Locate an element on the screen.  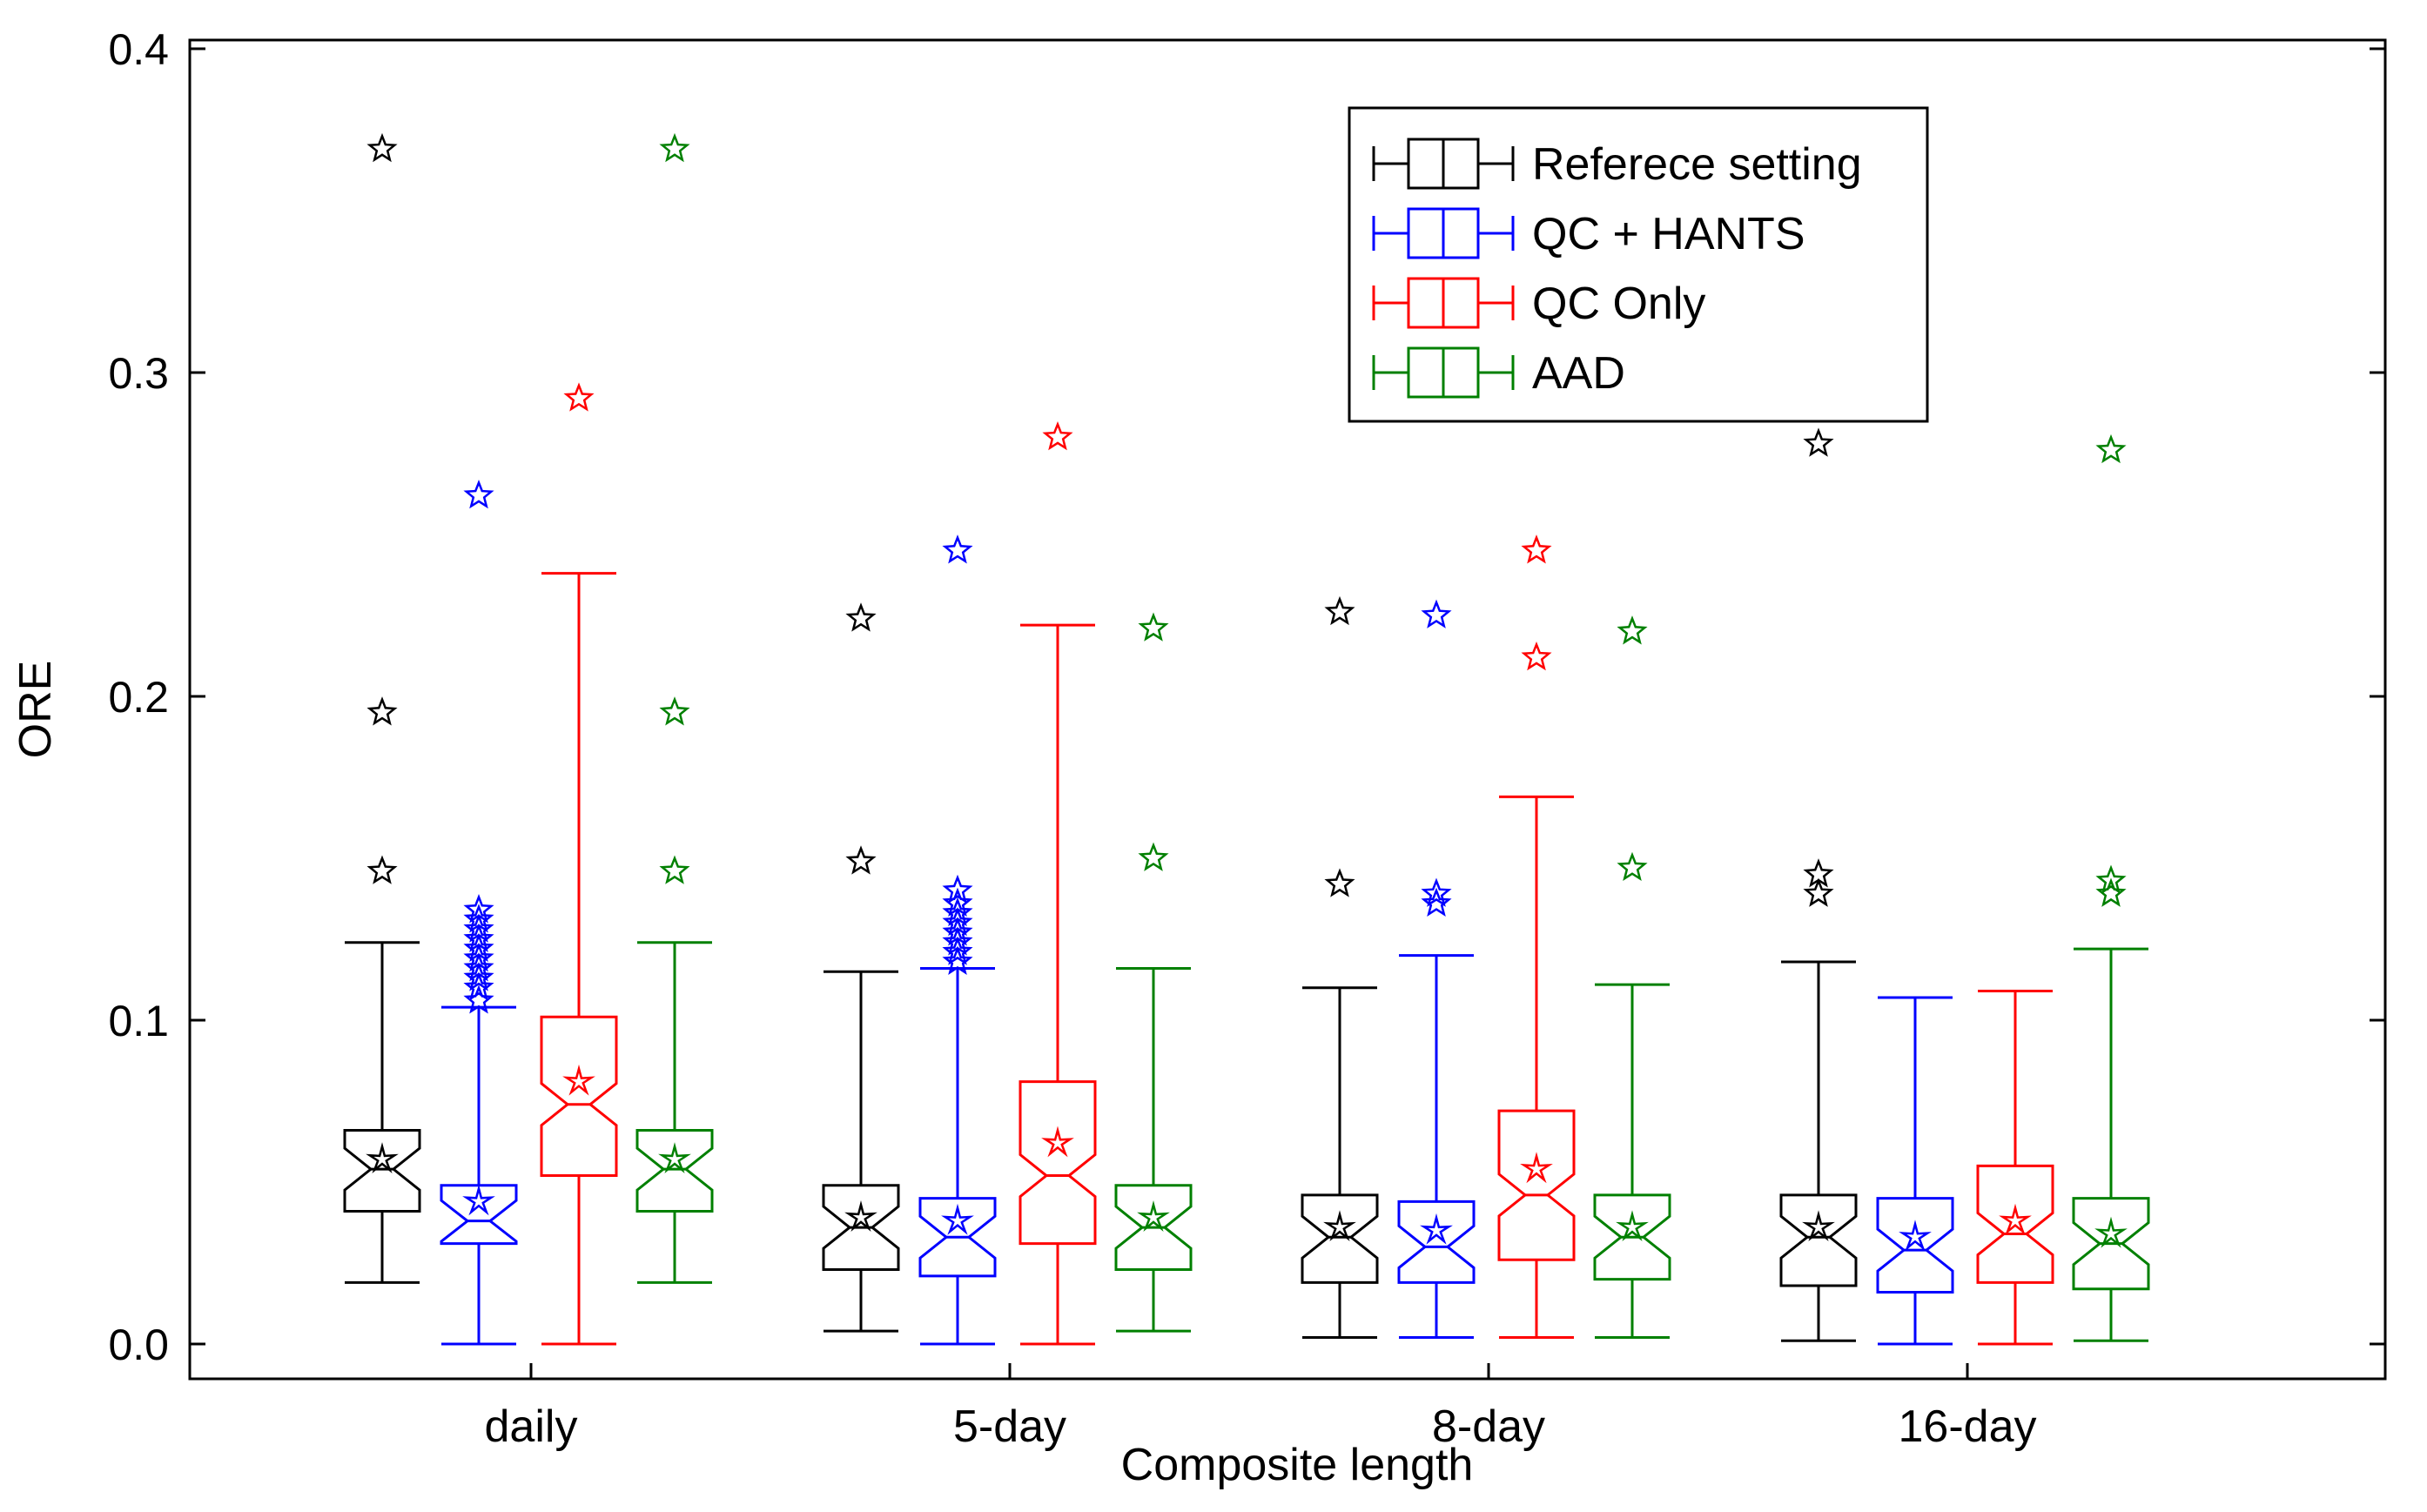
y-tick-label: 0.2 is located at coordinates (138, 697).